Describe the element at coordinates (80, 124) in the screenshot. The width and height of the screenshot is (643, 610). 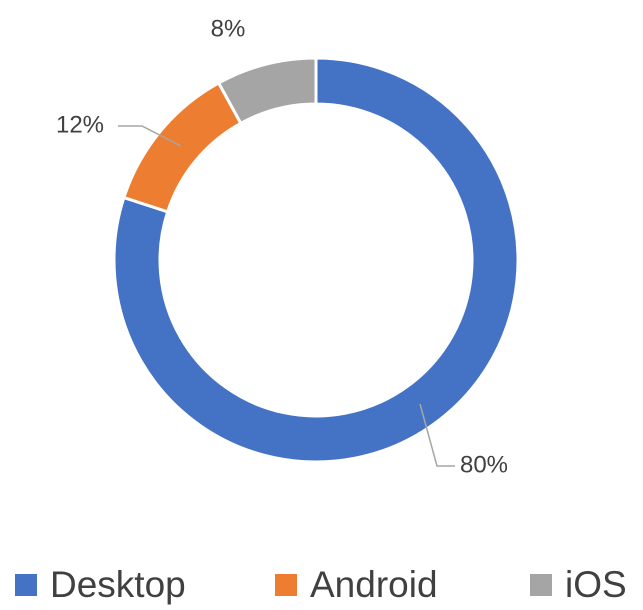
I see `data-label: 12%` at that location.